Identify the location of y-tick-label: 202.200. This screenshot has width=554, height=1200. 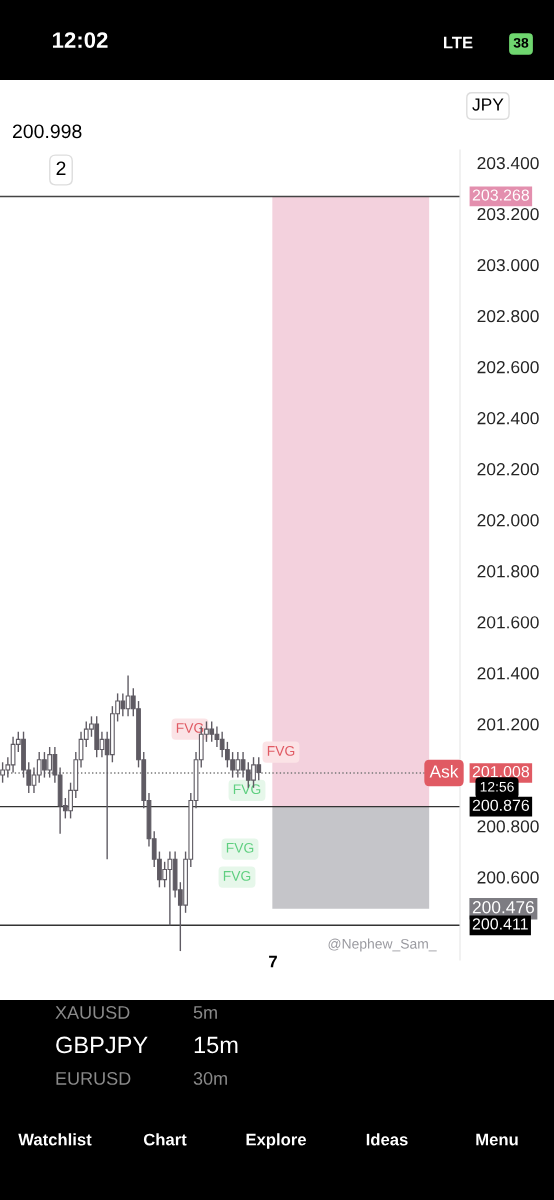
(508, 469).